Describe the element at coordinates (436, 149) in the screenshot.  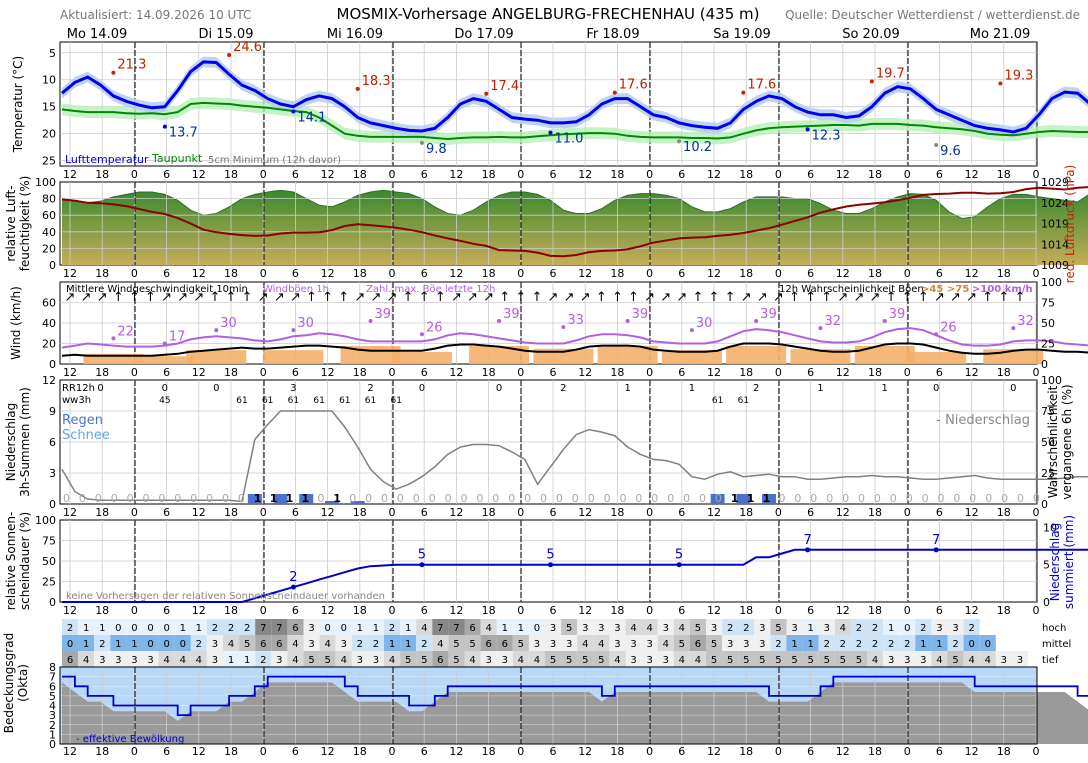
I see `min-temp-label: 9.8` at that location.